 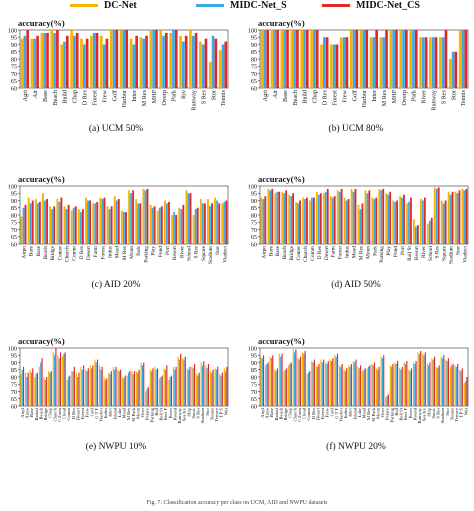 I want to click on x-tick-label-school: School, so click(x=189, y=253).